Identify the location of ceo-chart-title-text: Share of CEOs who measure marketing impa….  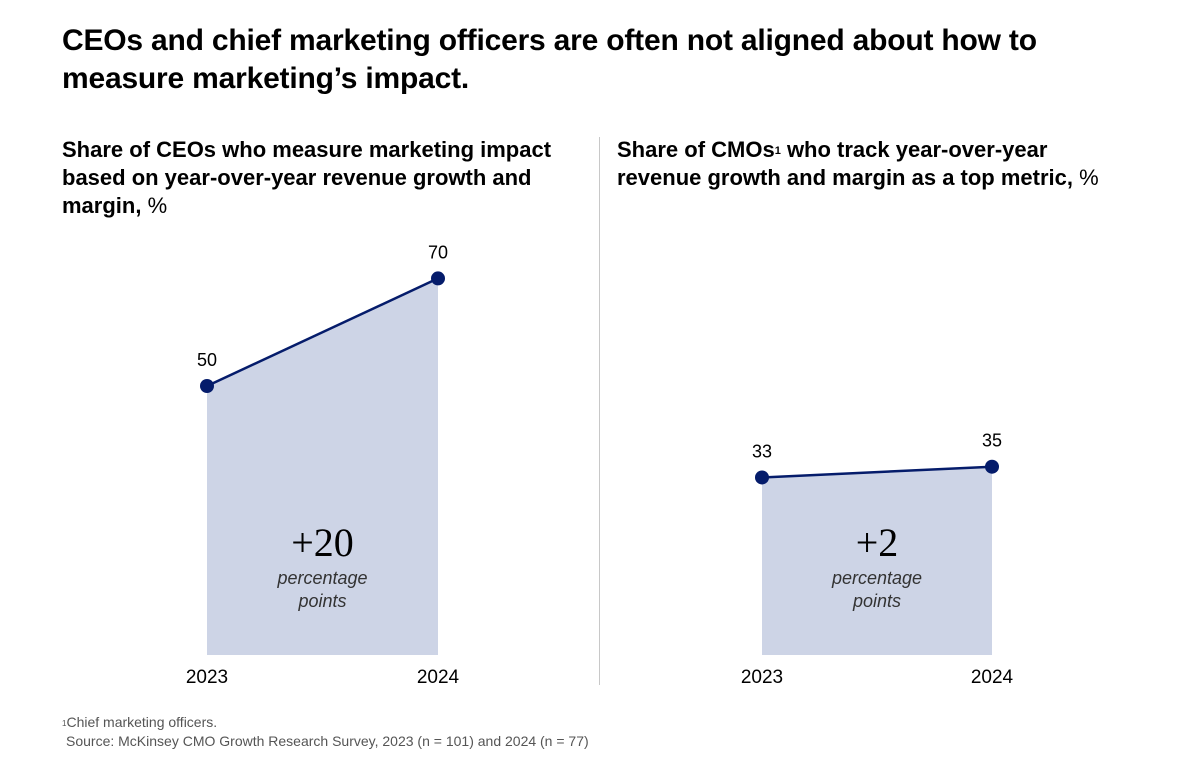
(307, 177).